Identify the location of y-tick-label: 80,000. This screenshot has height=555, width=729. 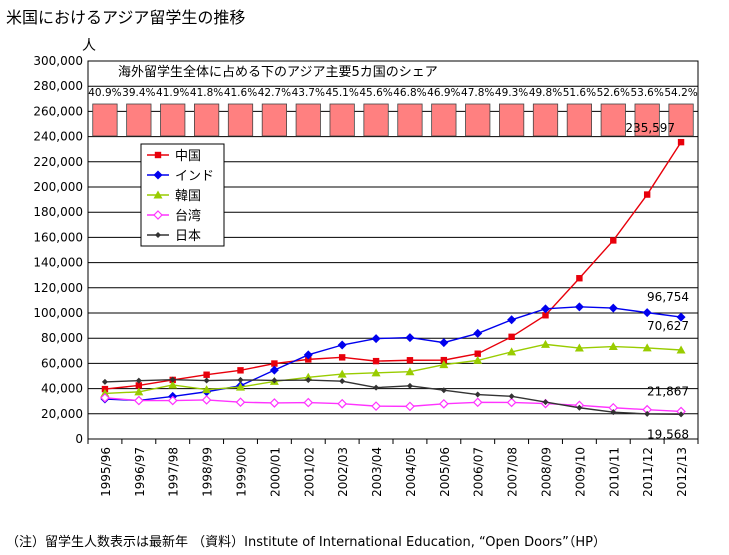
(62, 338).